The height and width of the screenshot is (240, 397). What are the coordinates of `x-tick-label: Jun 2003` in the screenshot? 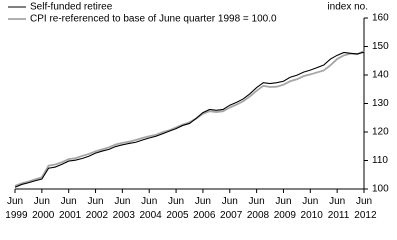 It's located at (122, 208).